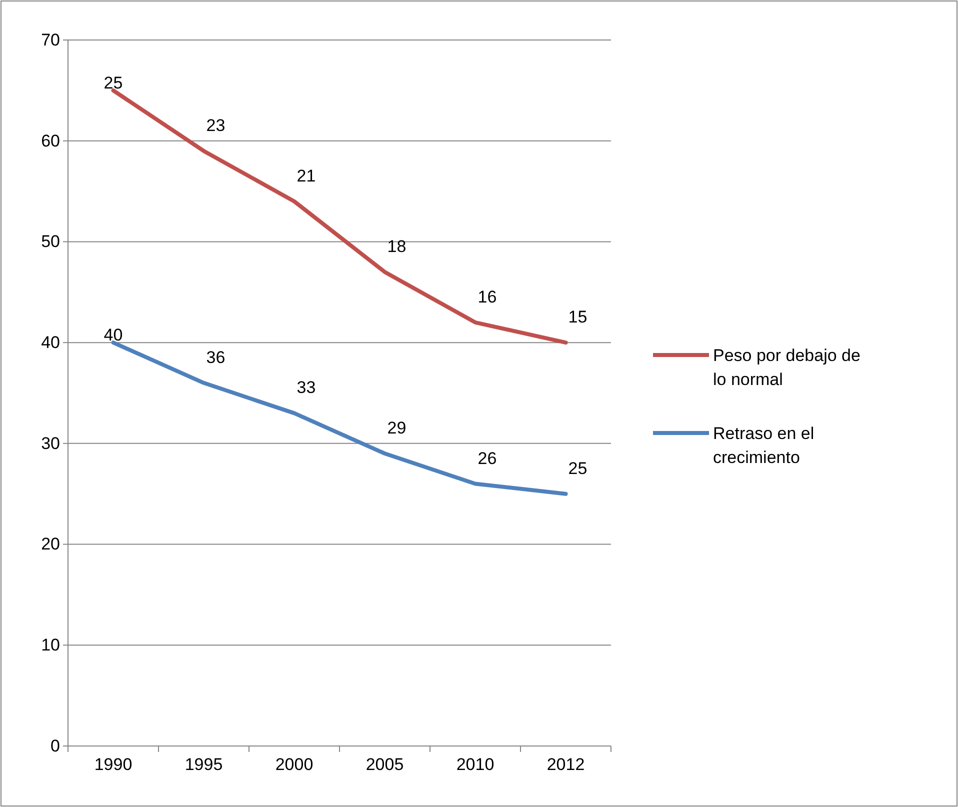 The image size is (958, 807). What do you see at coordinates (487, 296) in the screenshot?
I see `annotation: 16` at bounding box center [487, 296].